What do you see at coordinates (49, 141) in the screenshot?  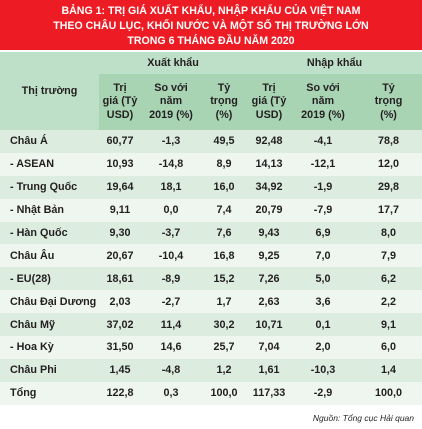 I see `market-name-cell: Châu Á` at bounding box center [49, 141].